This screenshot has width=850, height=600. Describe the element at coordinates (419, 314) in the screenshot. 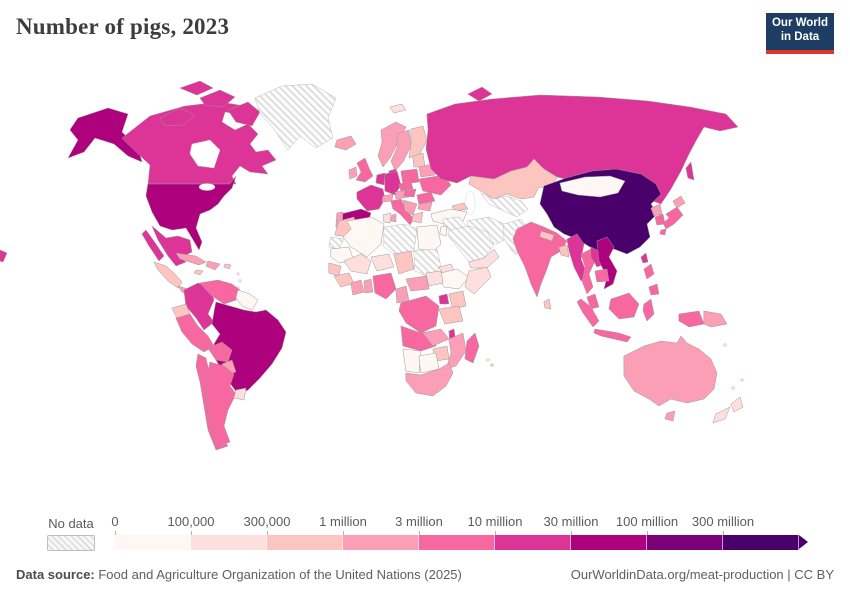

I see `country-dr-congo` at that location.